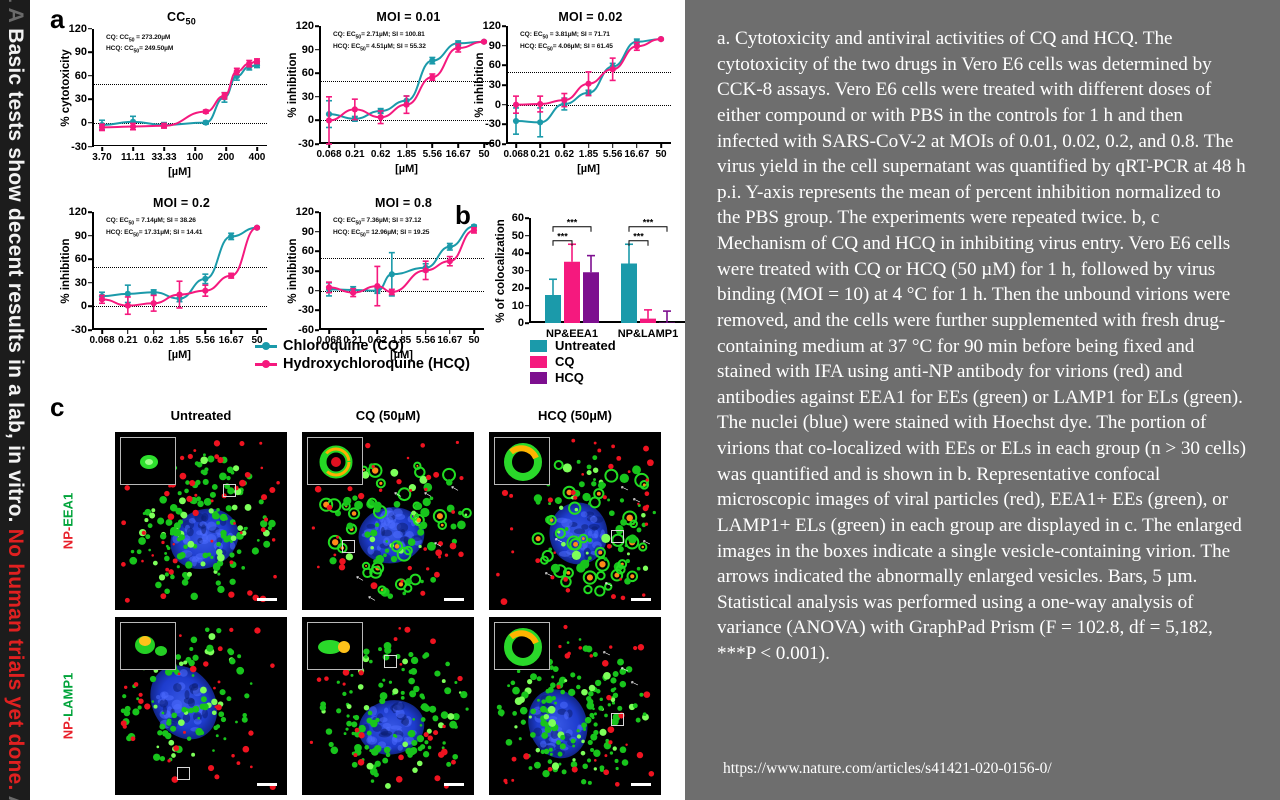 The image size is (1280, 800). I want to click on panel-c-row-label: NP-EEA1, so click(68, 521).